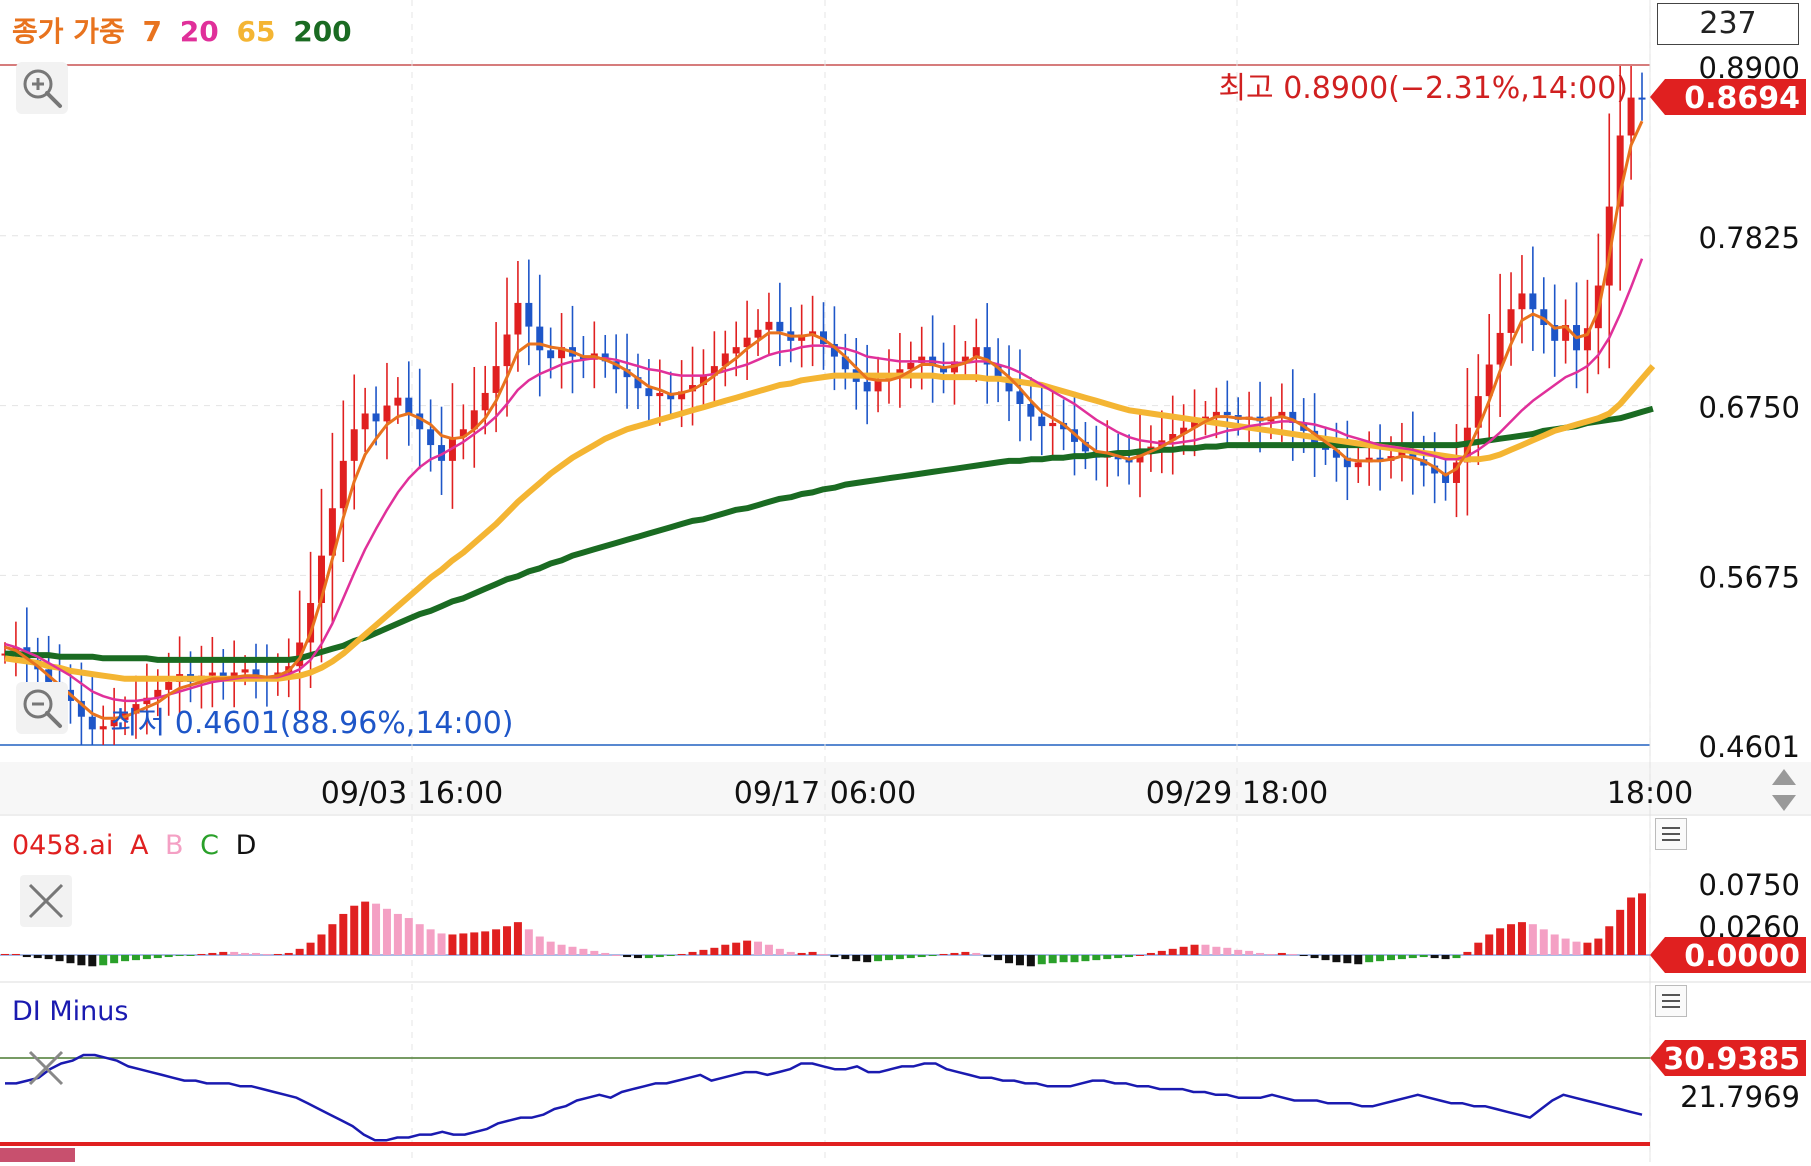 This screenshot has height=1166, width=1811. What do you see at coordinates (1728, 24) in the screenshot?
I see `bar-count-box: 237` at bounding box center [1728, 24].